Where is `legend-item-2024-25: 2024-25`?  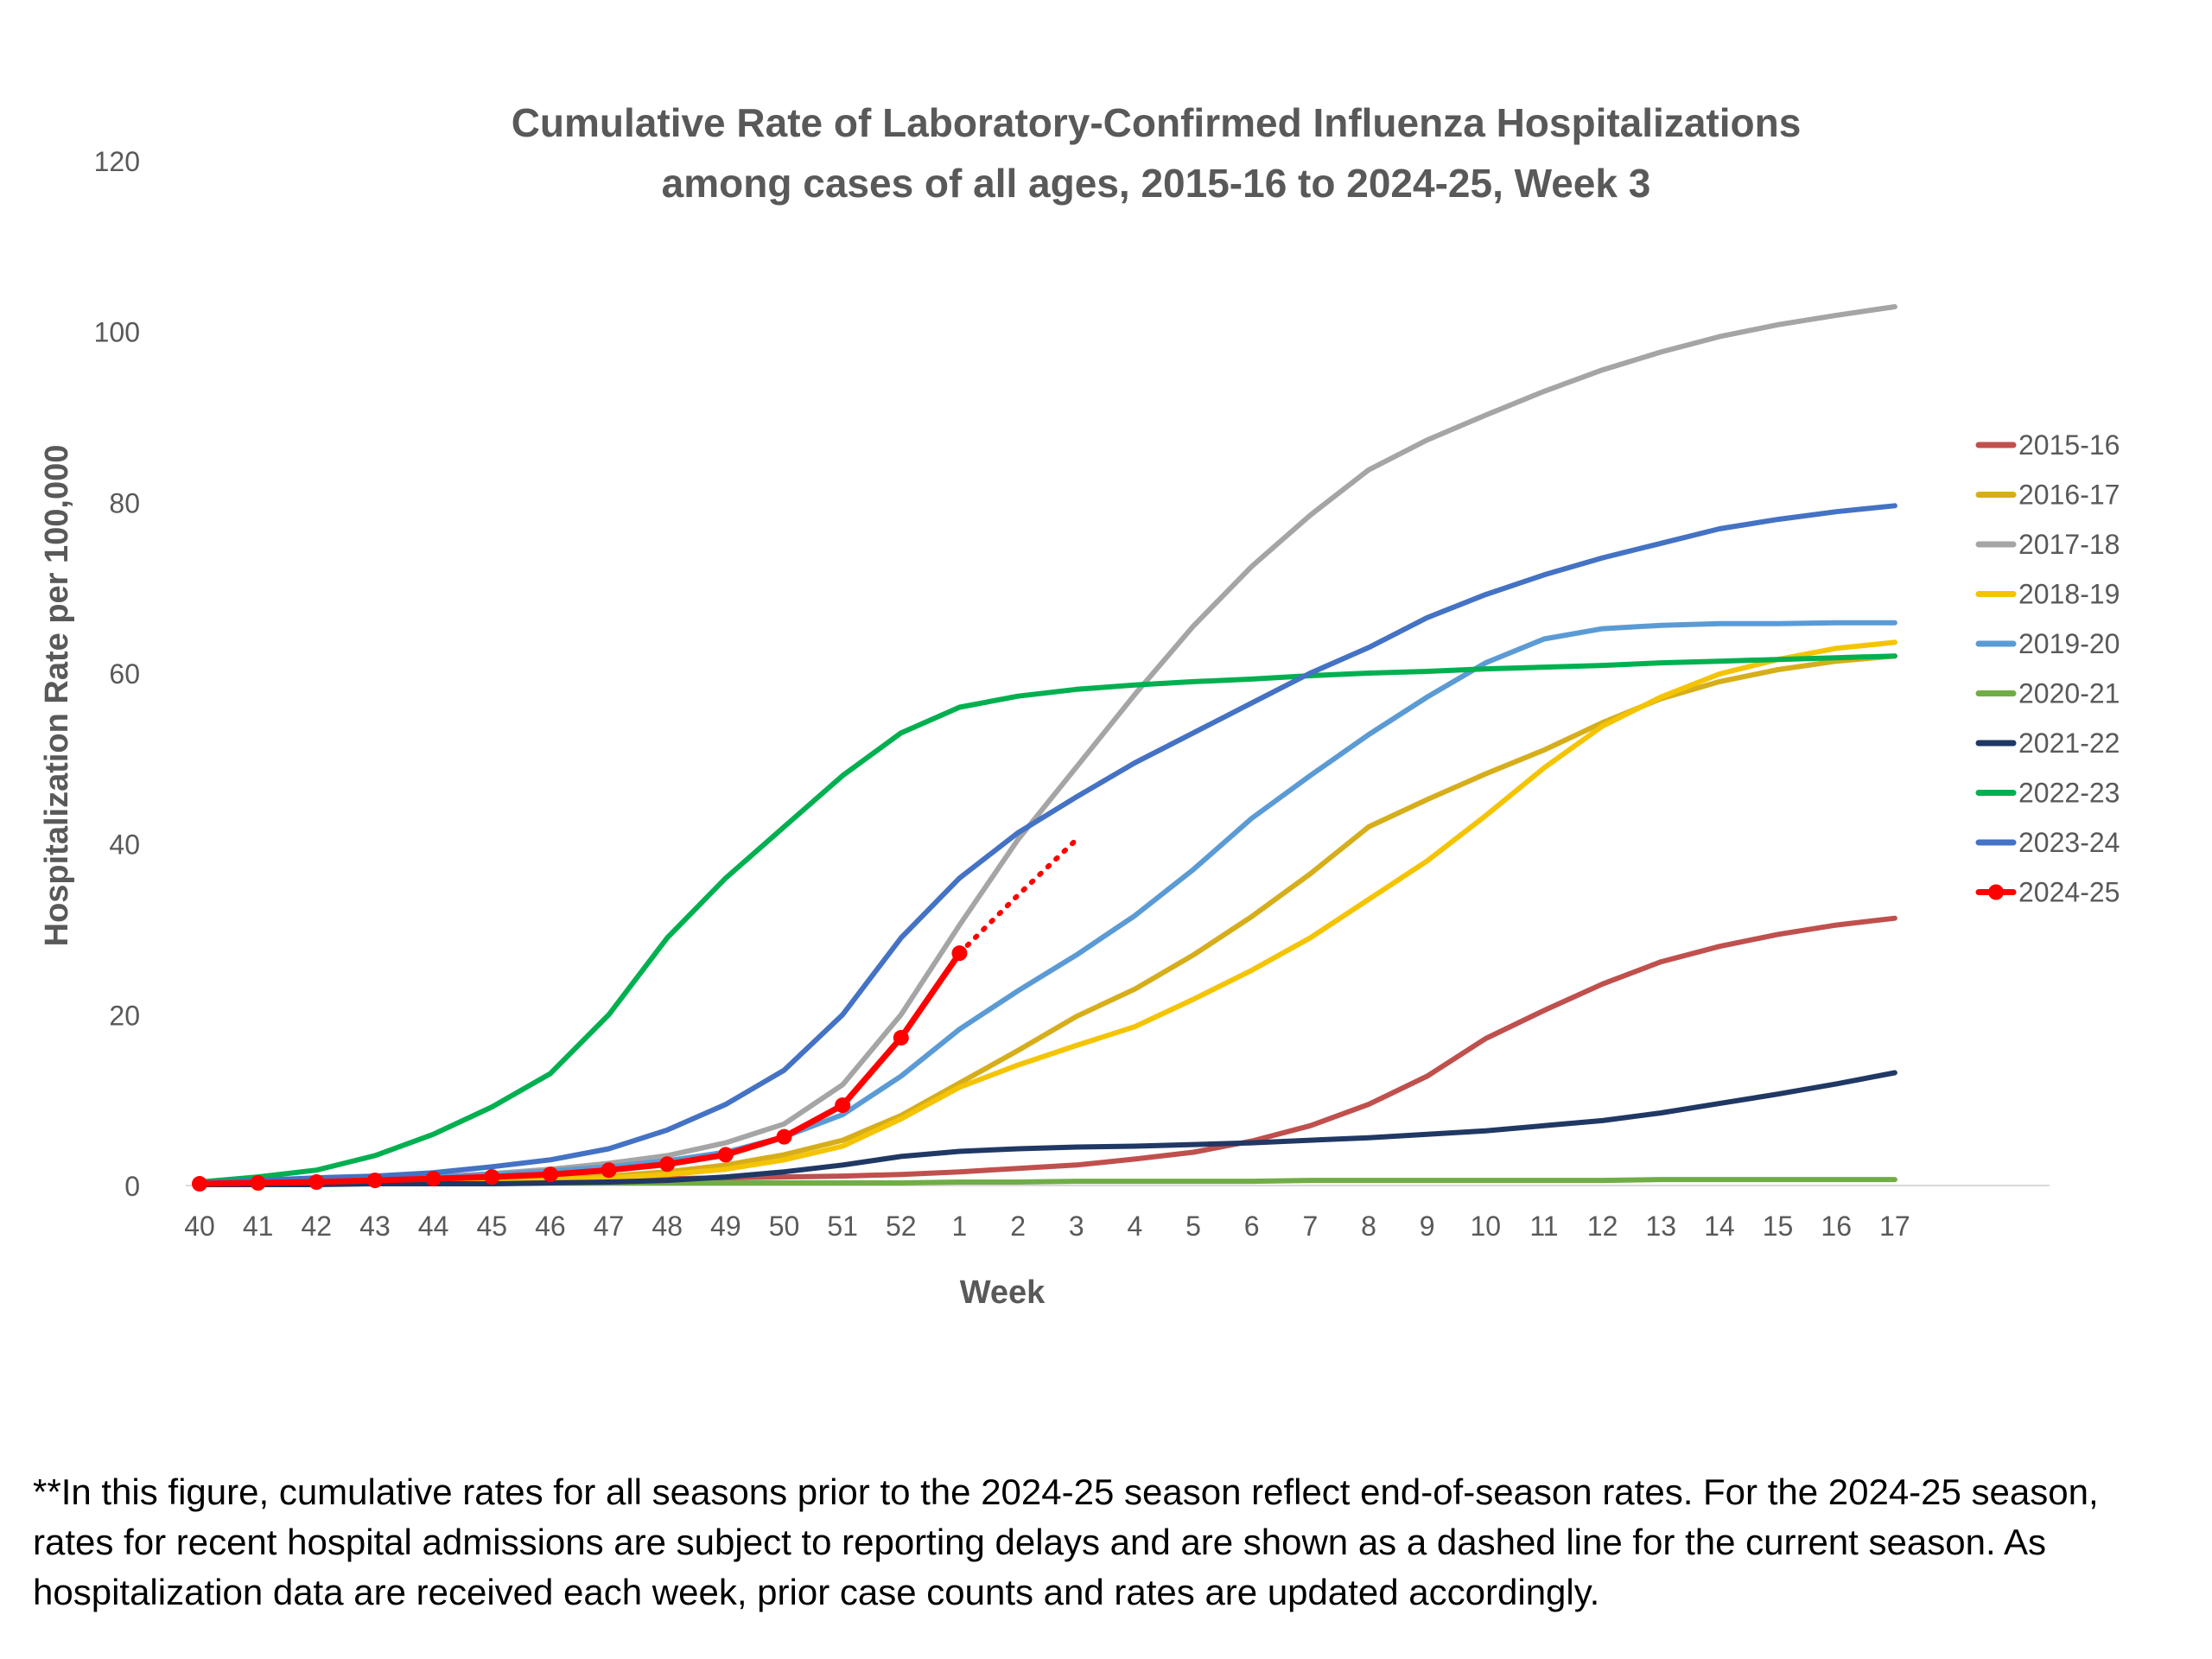
legend-item-2024-25: 2024-25 is located at coordinates (2047, 892).